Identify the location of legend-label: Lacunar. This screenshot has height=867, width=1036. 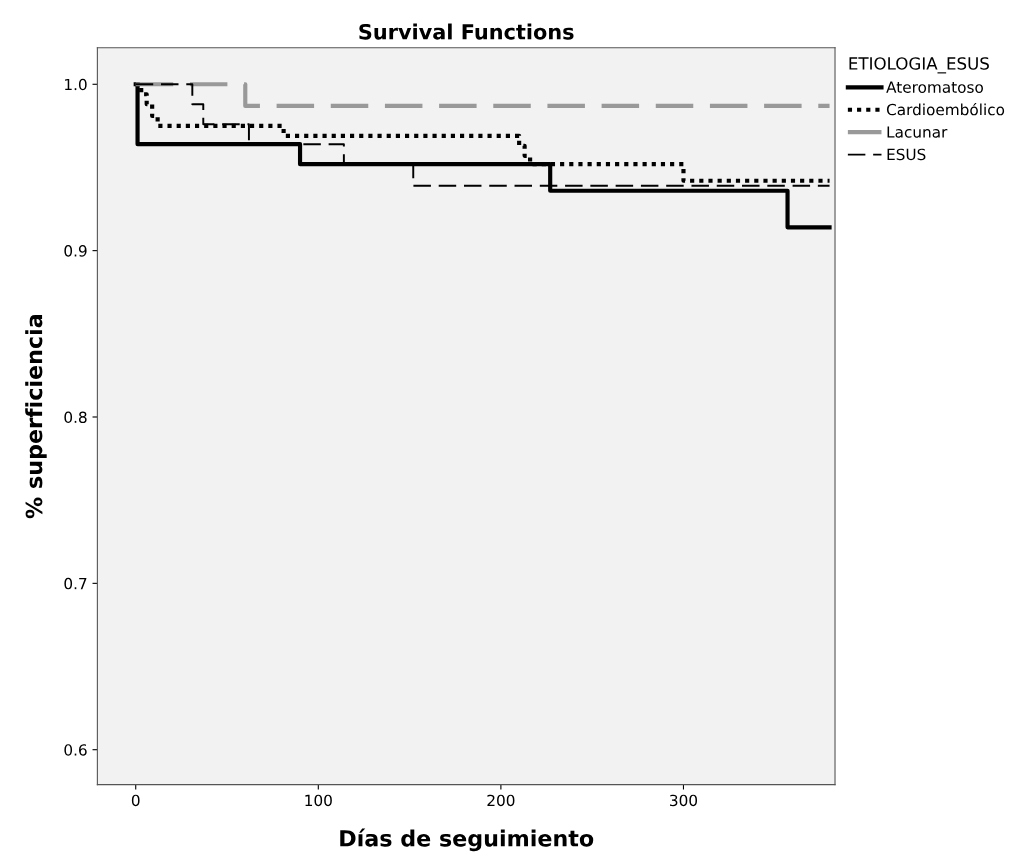
(917, 132).